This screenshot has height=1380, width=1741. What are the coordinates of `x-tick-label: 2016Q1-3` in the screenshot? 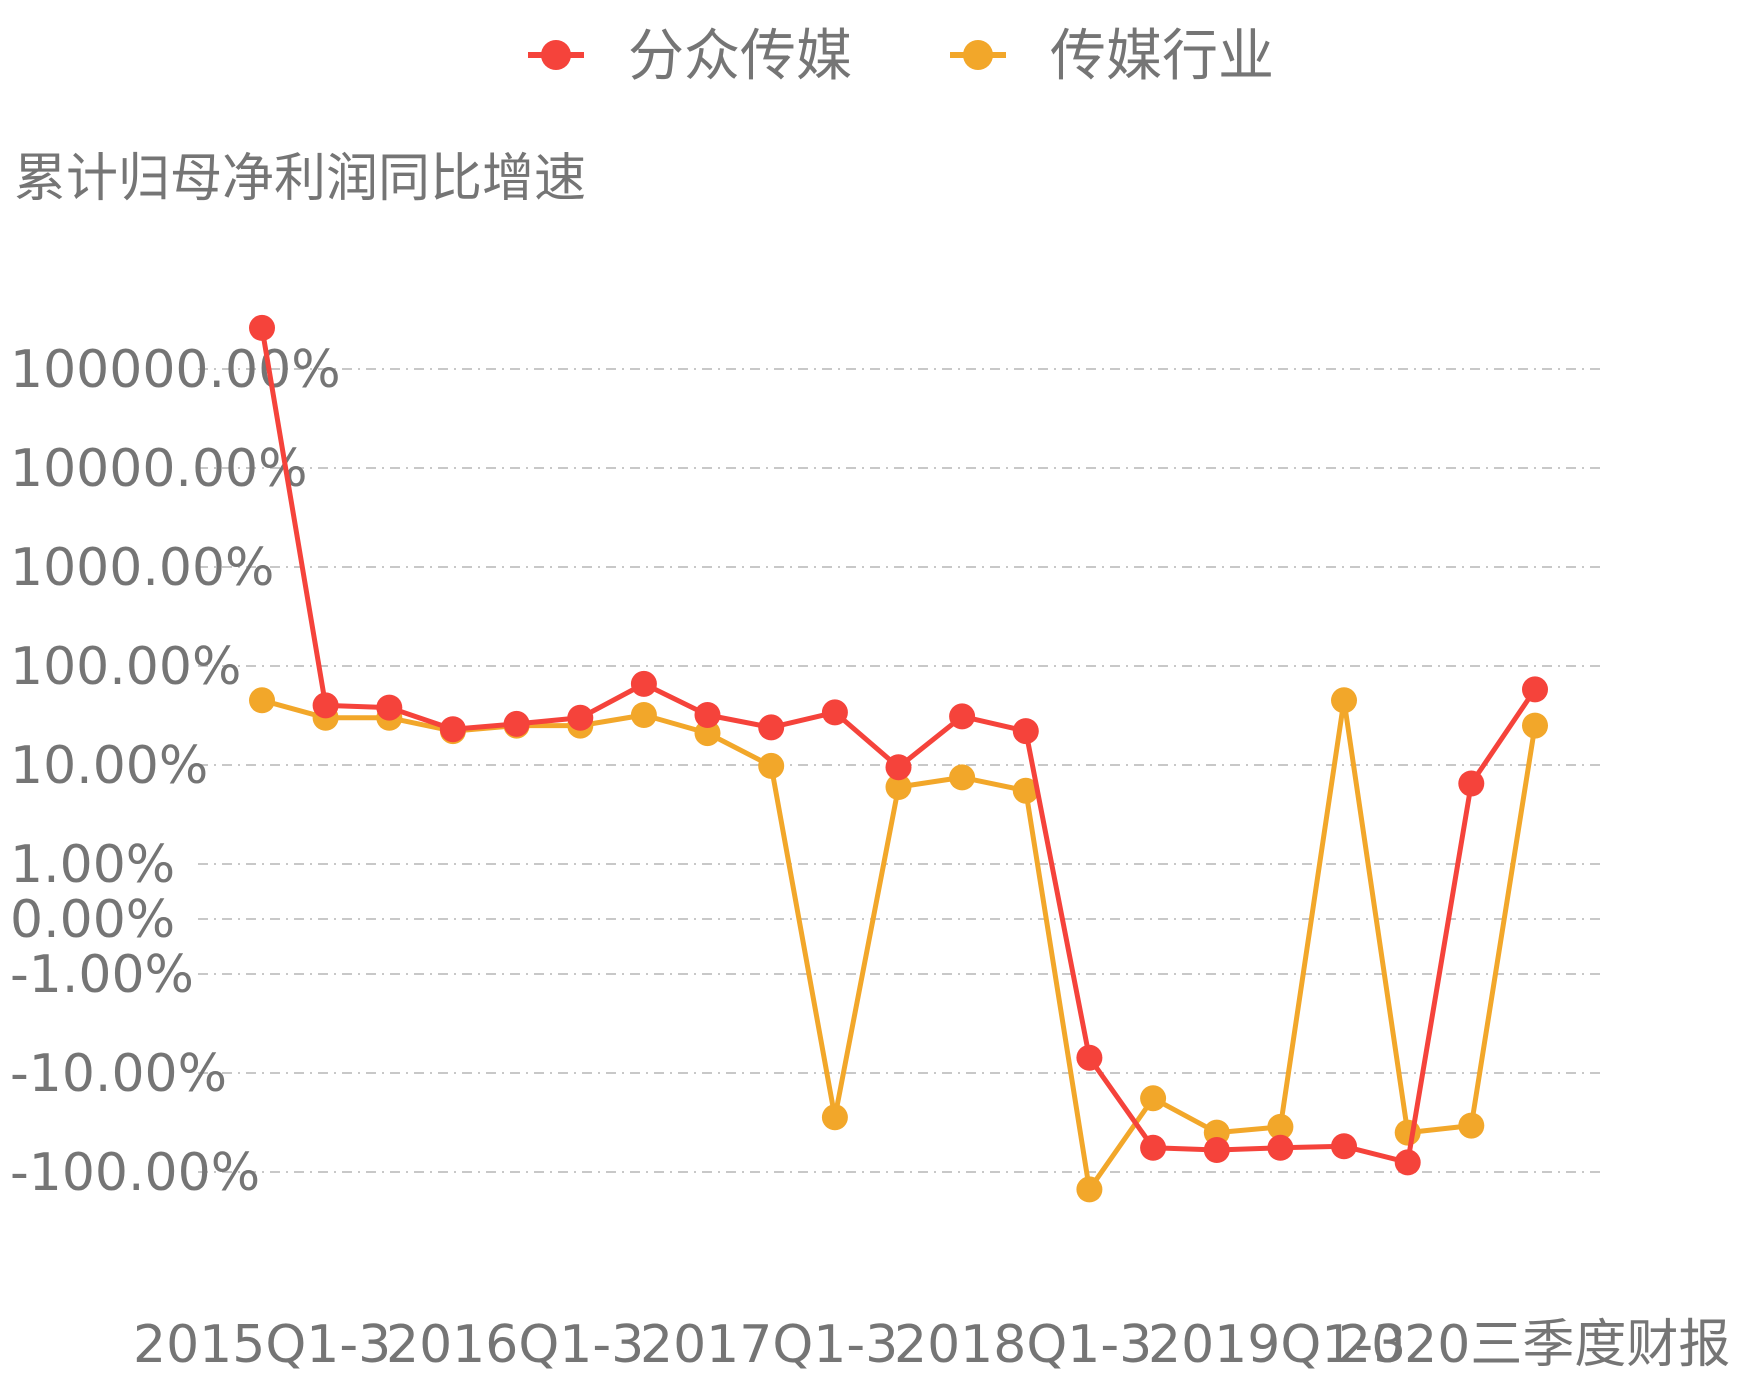 It's located at (515, 1345).